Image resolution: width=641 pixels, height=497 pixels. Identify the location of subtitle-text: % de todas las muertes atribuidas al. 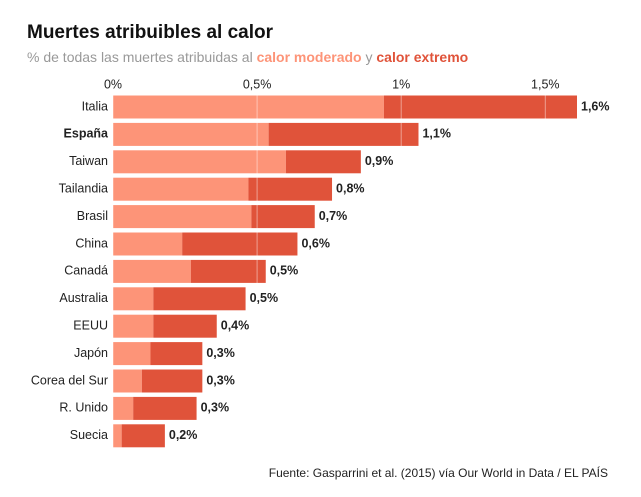
(140, 57).